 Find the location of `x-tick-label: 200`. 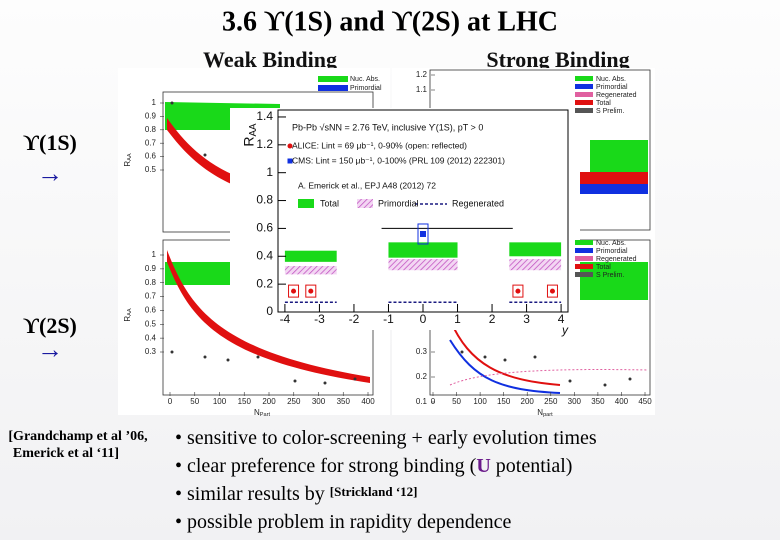

x-tick-label: 200 is located at coordinates (528, 401).